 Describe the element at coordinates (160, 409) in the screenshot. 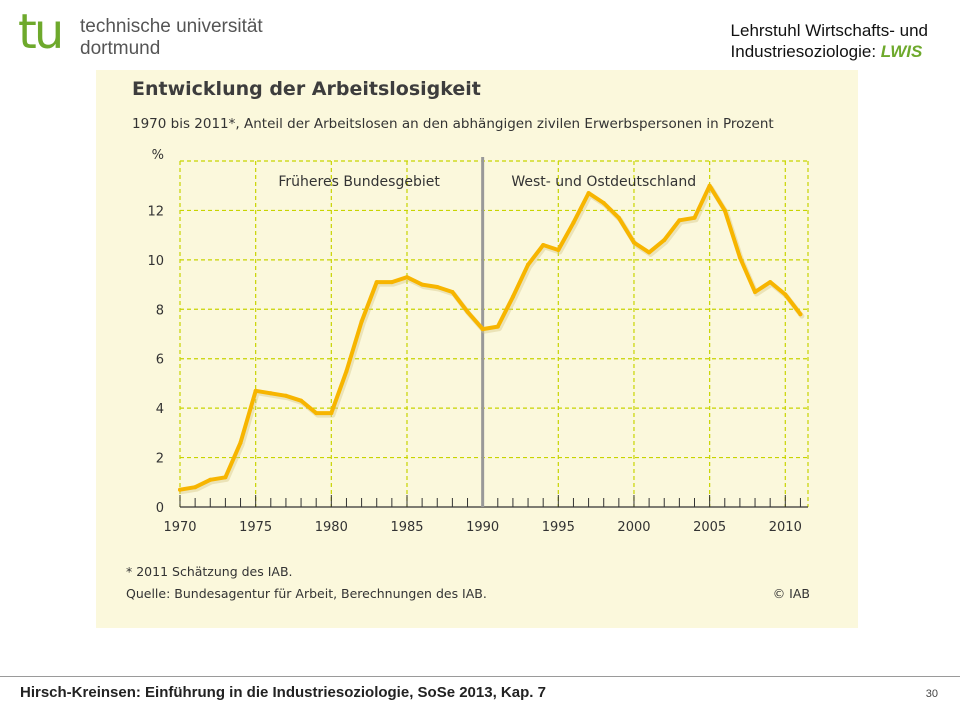

I see `y-tick-label: 4` at that location.